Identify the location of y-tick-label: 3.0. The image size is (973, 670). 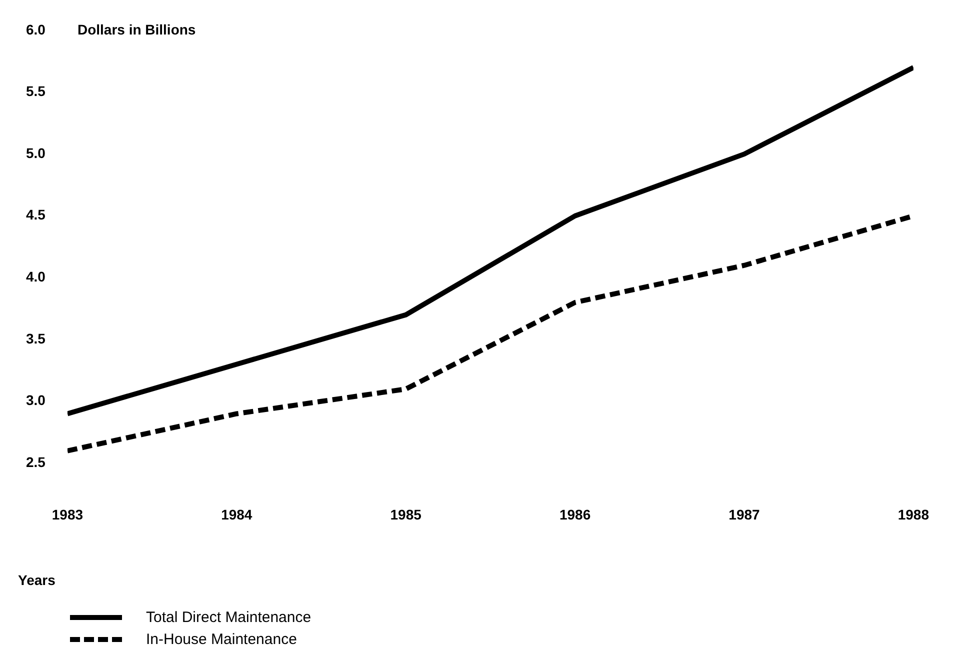
(36, 400).